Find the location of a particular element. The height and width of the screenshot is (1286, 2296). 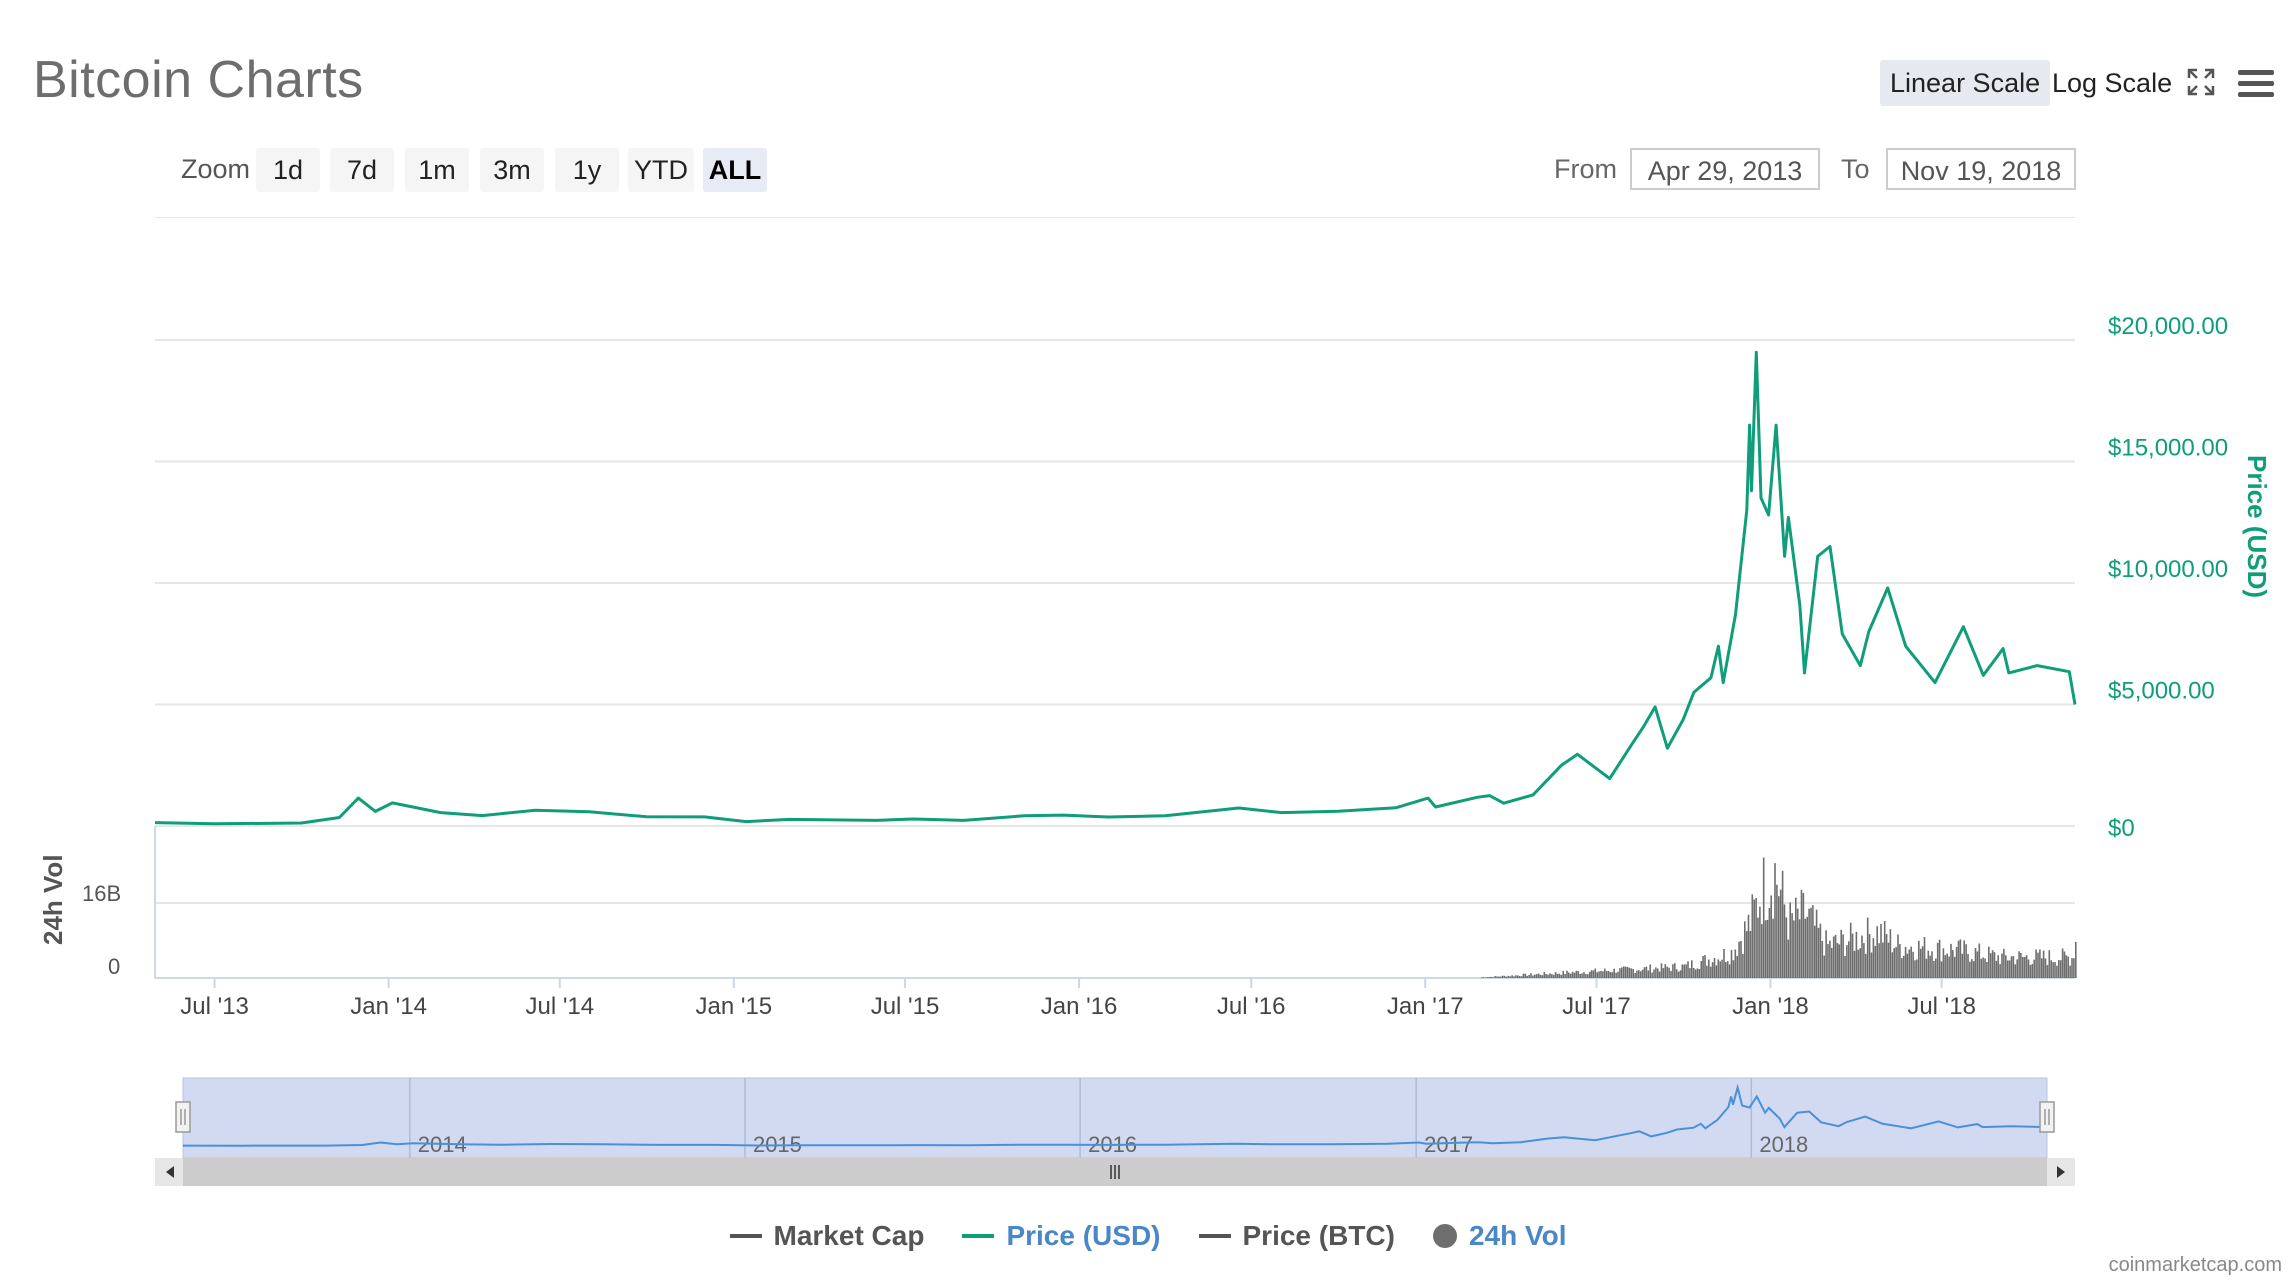

zoom-1y-button: 1y is located at coordinates (587, 170).